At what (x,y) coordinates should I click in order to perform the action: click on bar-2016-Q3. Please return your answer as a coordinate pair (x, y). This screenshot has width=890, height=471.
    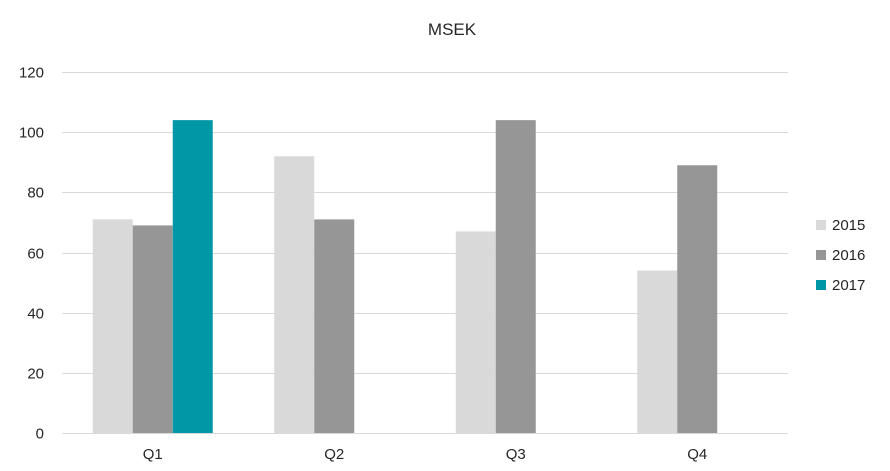
    Looking at the image, I should click on (515, 276).